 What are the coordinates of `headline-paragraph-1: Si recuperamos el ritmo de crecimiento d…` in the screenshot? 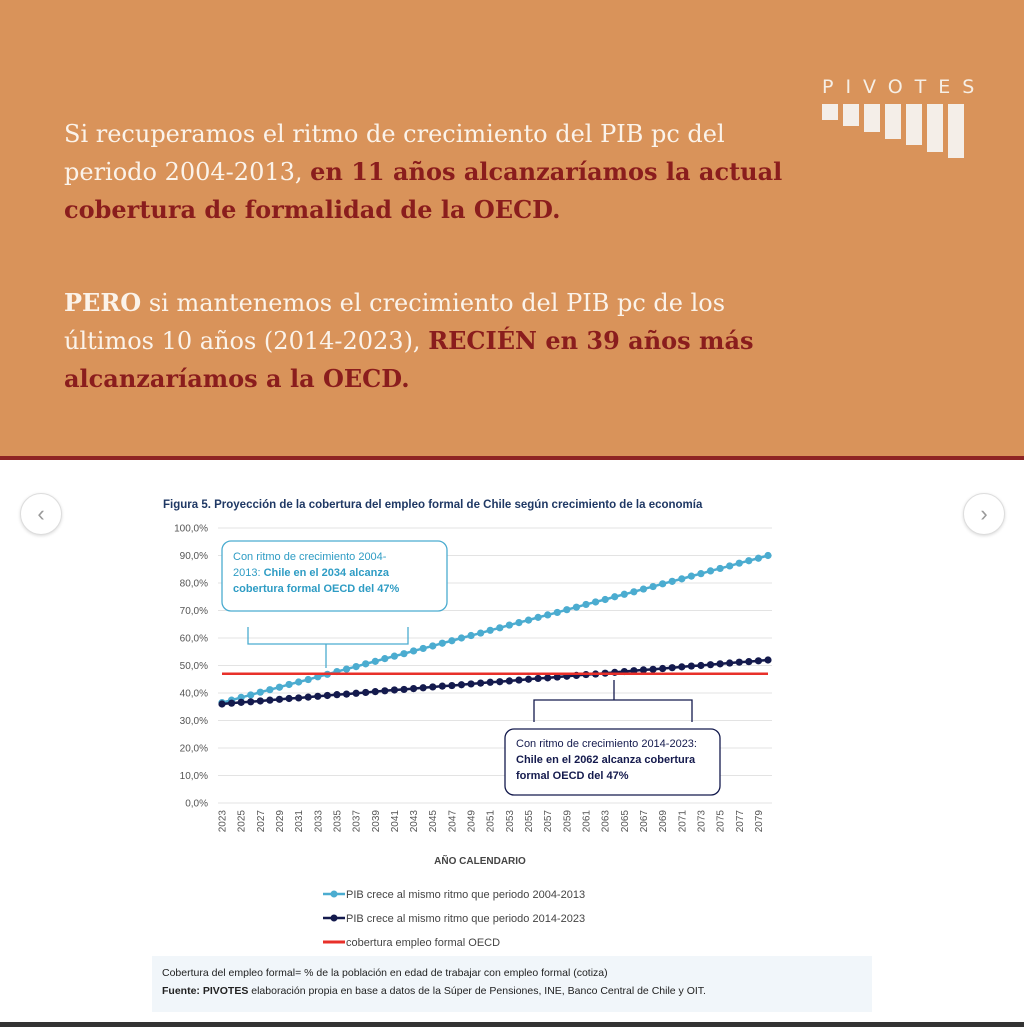 It's located at (424, 172).